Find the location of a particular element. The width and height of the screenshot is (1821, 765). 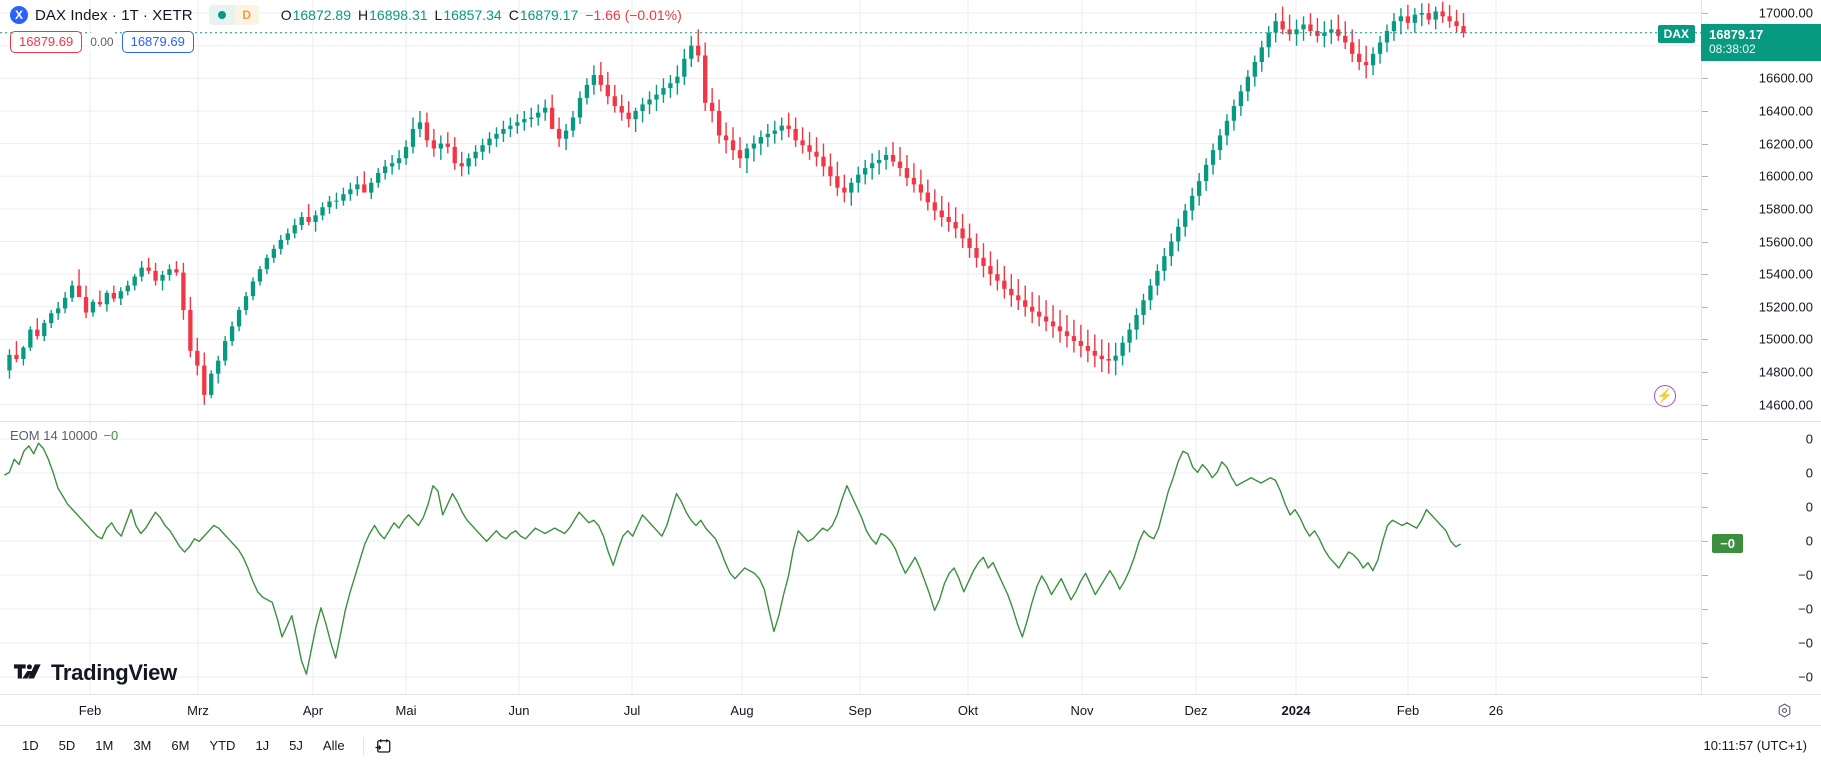

price-axis-tick: 15400.00 is located at coordinates (1785, 274).